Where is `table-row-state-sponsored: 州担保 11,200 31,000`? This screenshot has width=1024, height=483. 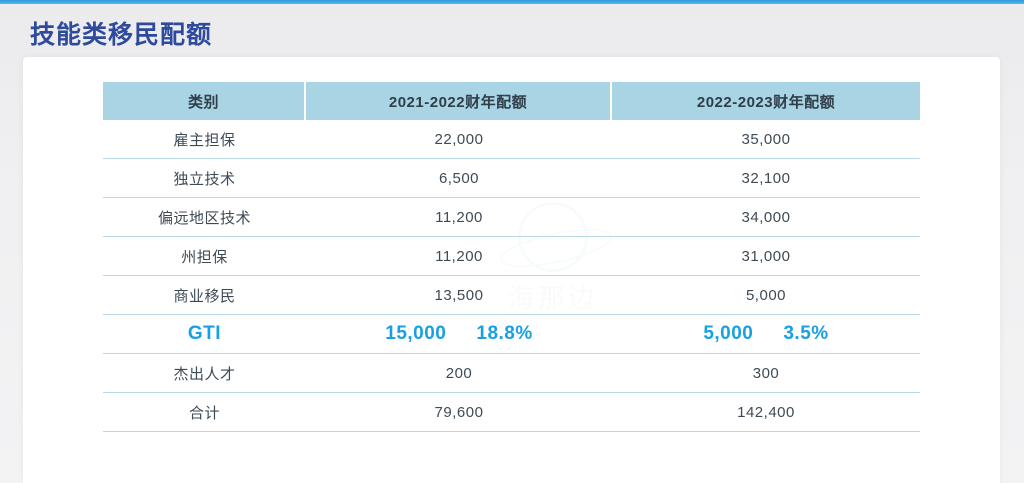 table-row-state-sponsored: 州担保 11,200 31,000 is located at coordinates (511, 256).